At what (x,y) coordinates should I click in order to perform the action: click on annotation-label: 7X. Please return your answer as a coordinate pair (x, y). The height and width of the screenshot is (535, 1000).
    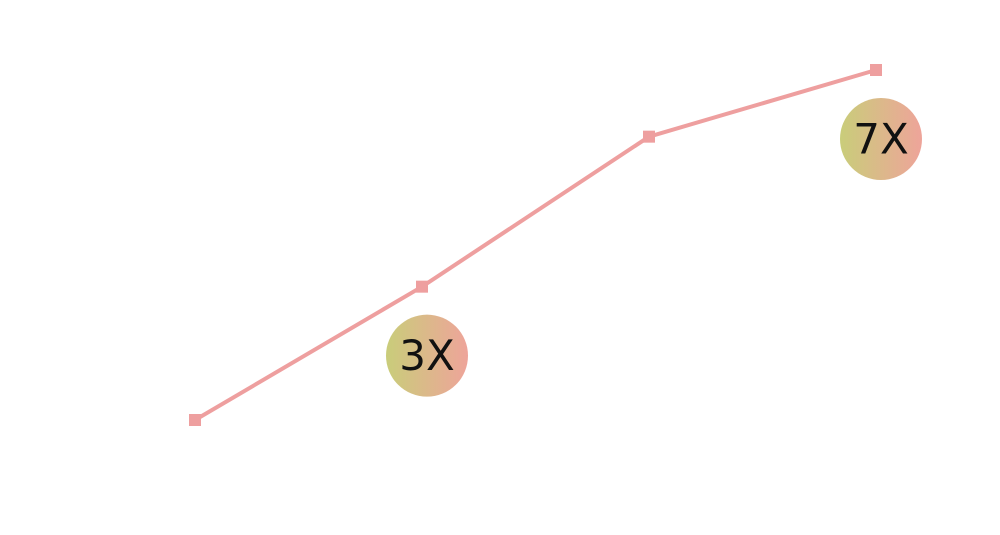
    Looking at the image, I should click on (881, 139).